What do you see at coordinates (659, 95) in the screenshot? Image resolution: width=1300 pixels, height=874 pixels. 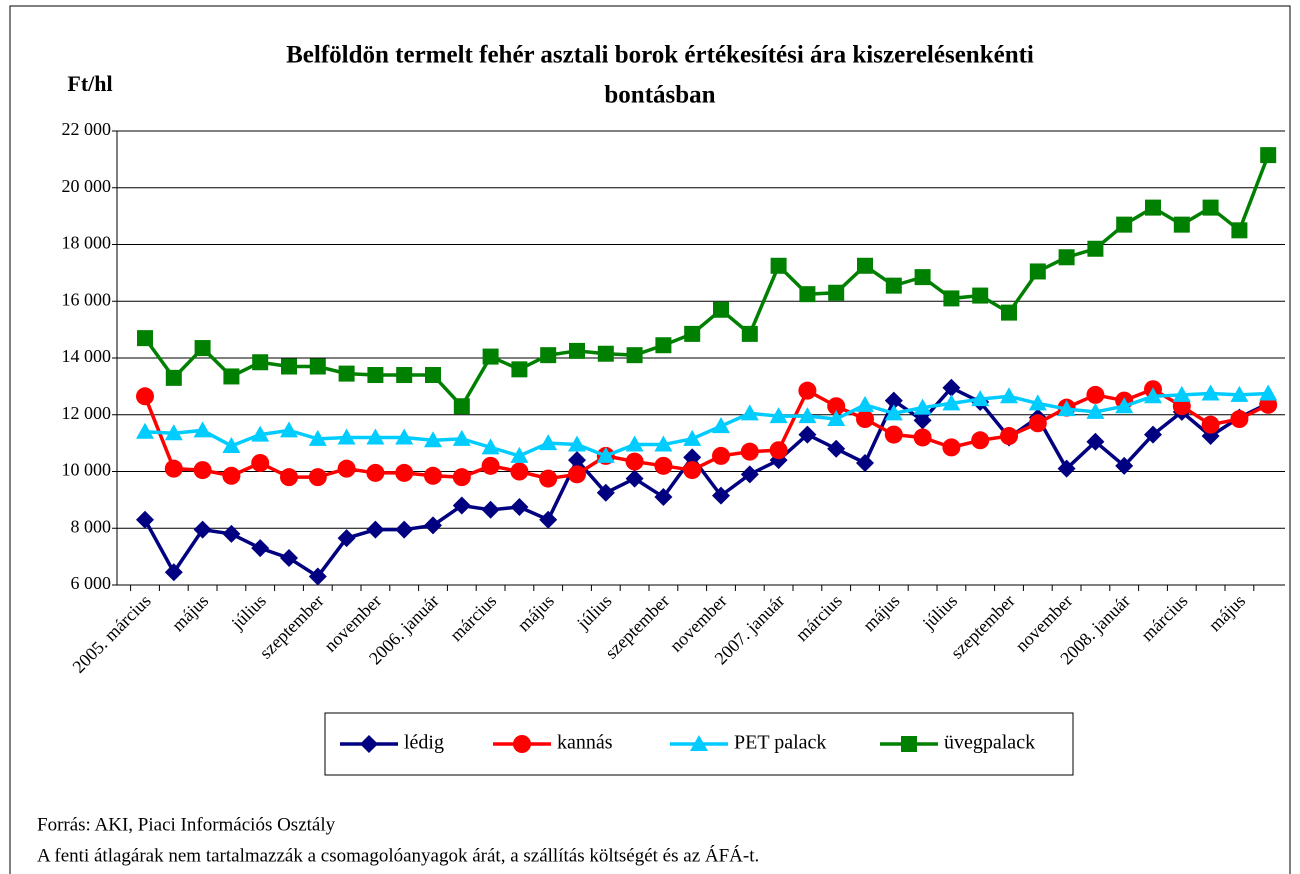 I see `chart-title-line2: bontásban` at bounding box center [659, 95].